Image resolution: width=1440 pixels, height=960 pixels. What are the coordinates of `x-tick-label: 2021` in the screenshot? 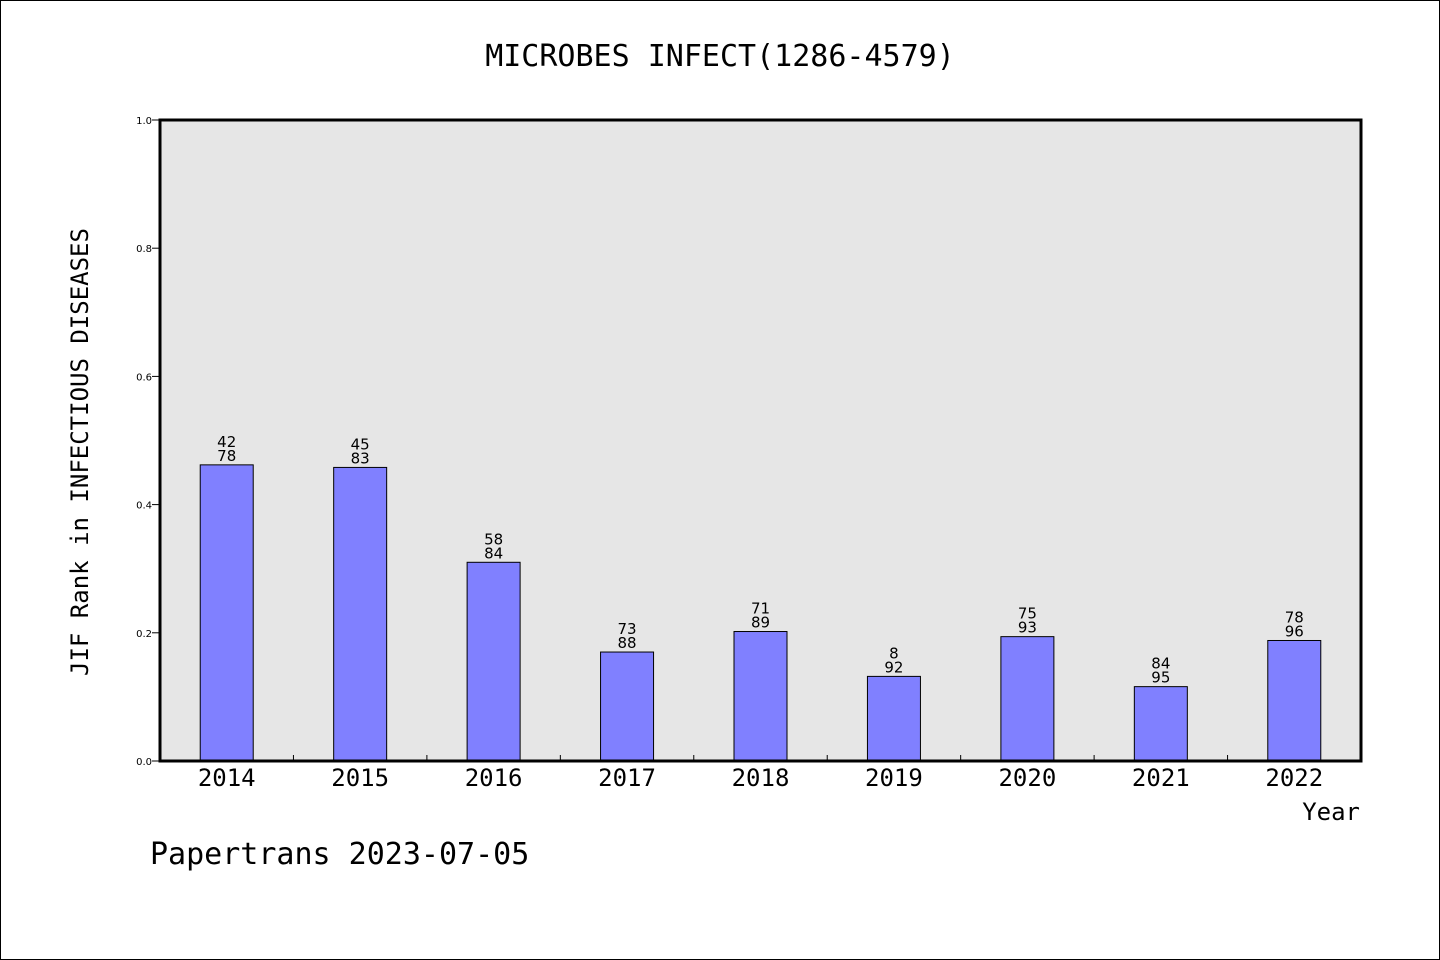 It's located at (1161, 778).